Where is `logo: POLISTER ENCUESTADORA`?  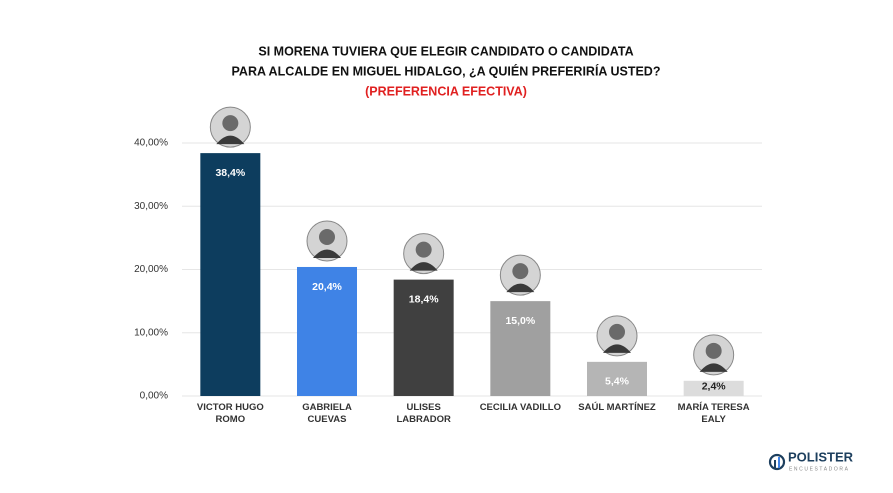
logo: POLISTER ENCUESTADORA is located at coordinates (811, 460).